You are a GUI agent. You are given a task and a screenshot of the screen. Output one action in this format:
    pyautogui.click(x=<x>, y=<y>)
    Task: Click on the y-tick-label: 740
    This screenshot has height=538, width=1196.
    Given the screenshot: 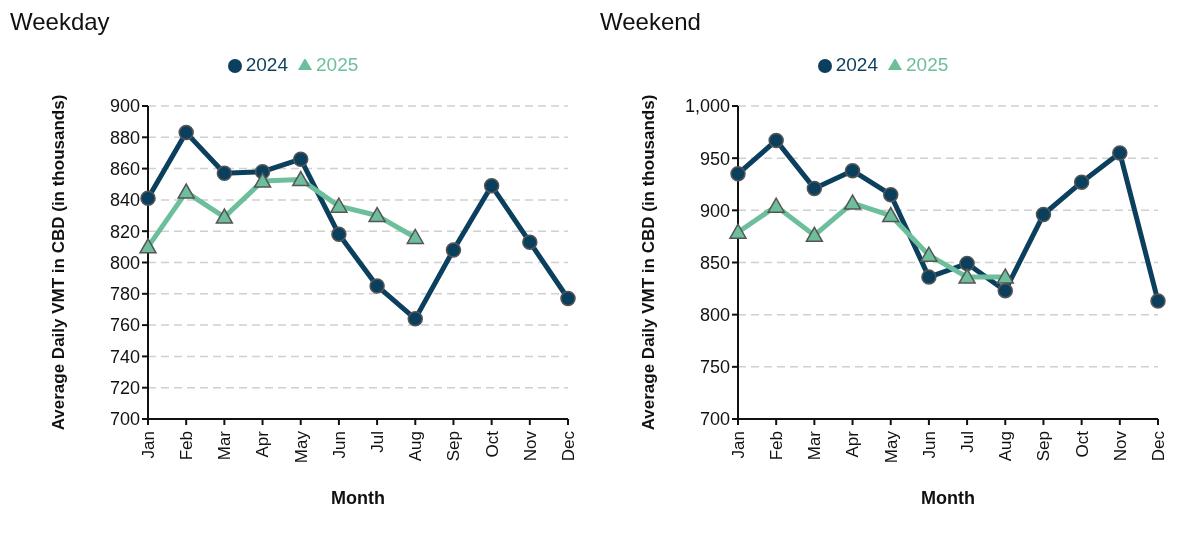 What is the action you would take?
    pyautogui.click(x=124, y=356)
    